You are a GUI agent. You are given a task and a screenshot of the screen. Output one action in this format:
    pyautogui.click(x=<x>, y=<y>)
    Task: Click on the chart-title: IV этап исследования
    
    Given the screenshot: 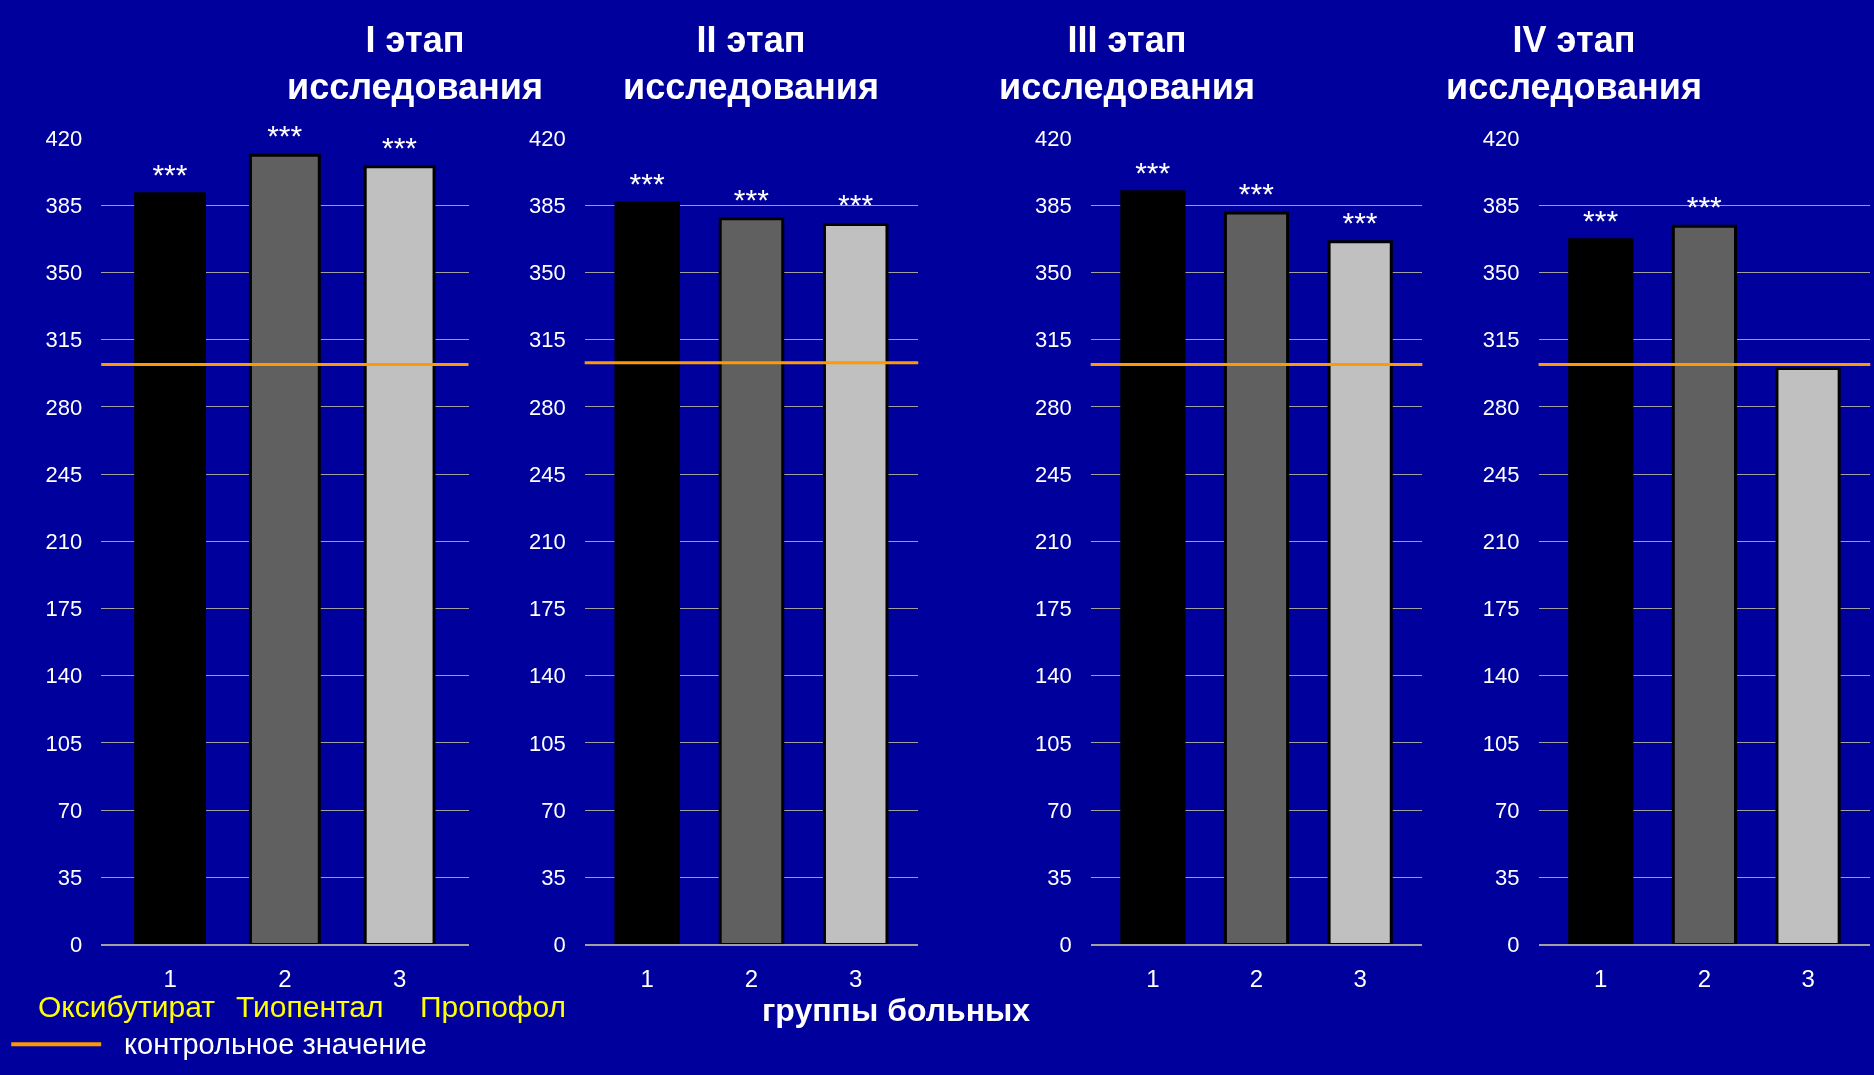 What is the action you would take?
    pyautogui.click(x=1574, y=63)
    